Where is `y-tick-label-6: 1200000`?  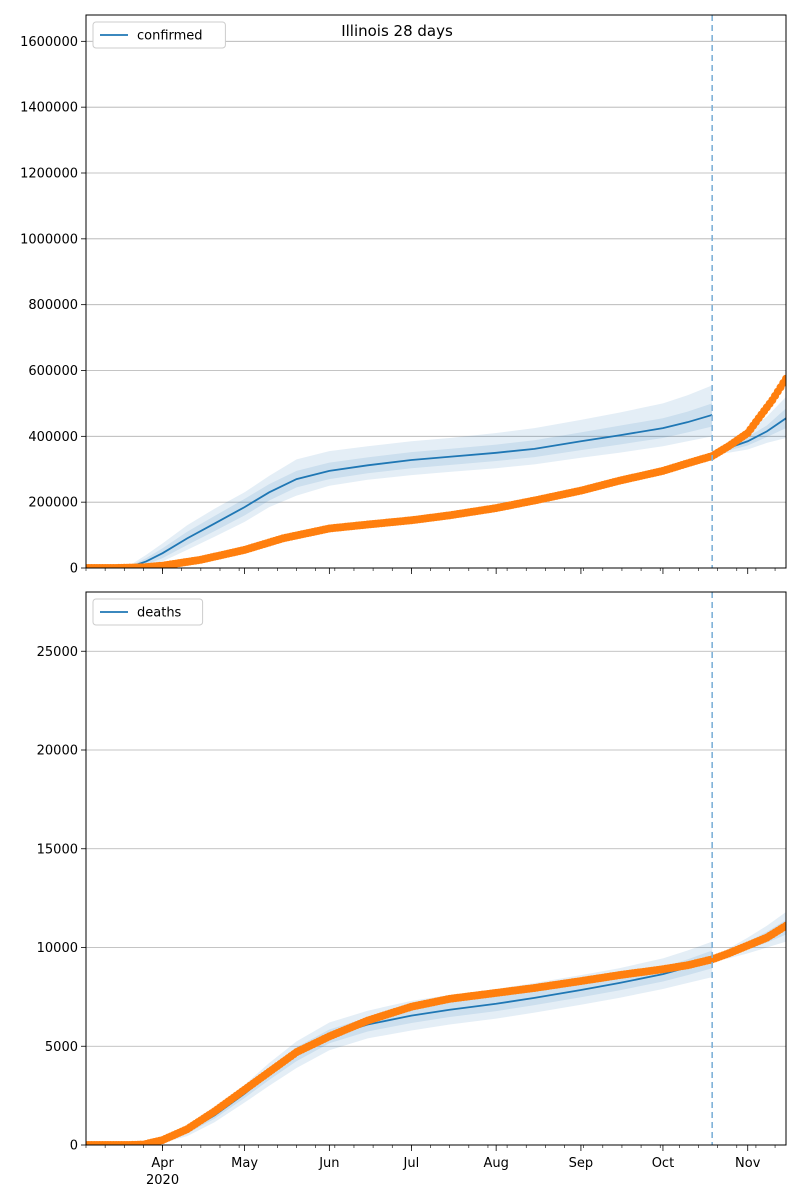
y-tick-label-6: 1200000 is located at coordinates (49, 174).